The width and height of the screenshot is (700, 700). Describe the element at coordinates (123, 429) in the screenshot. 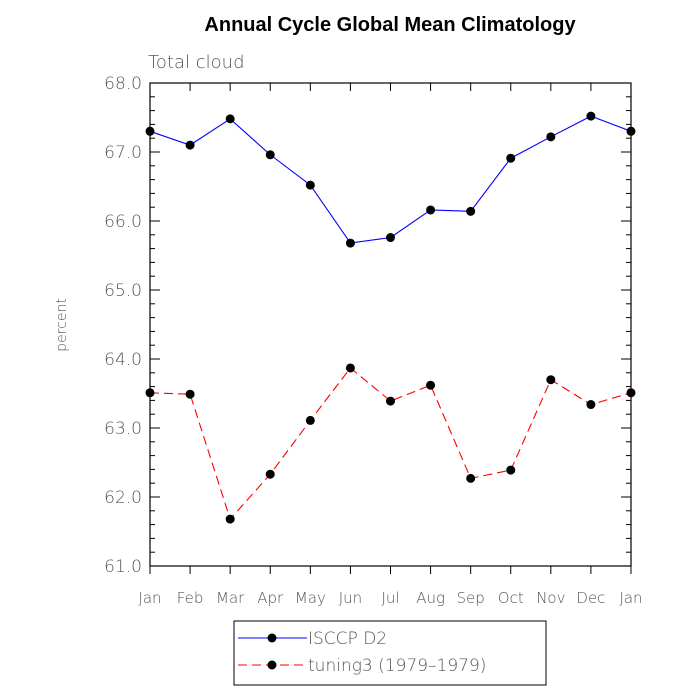

I see `y-tick-label: 63.0` at that location.